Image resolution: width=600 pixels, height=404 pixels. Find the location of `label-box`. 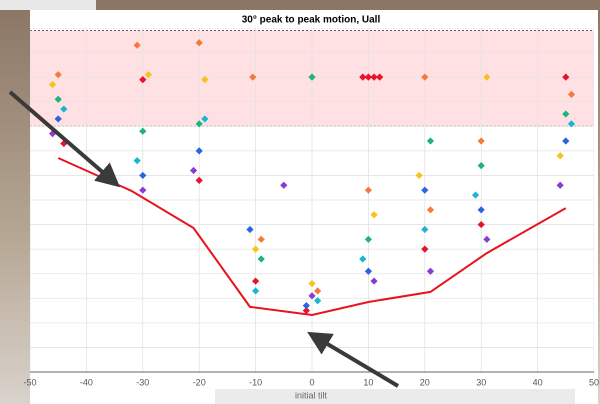

label-box is located at coordinates (395, 396).